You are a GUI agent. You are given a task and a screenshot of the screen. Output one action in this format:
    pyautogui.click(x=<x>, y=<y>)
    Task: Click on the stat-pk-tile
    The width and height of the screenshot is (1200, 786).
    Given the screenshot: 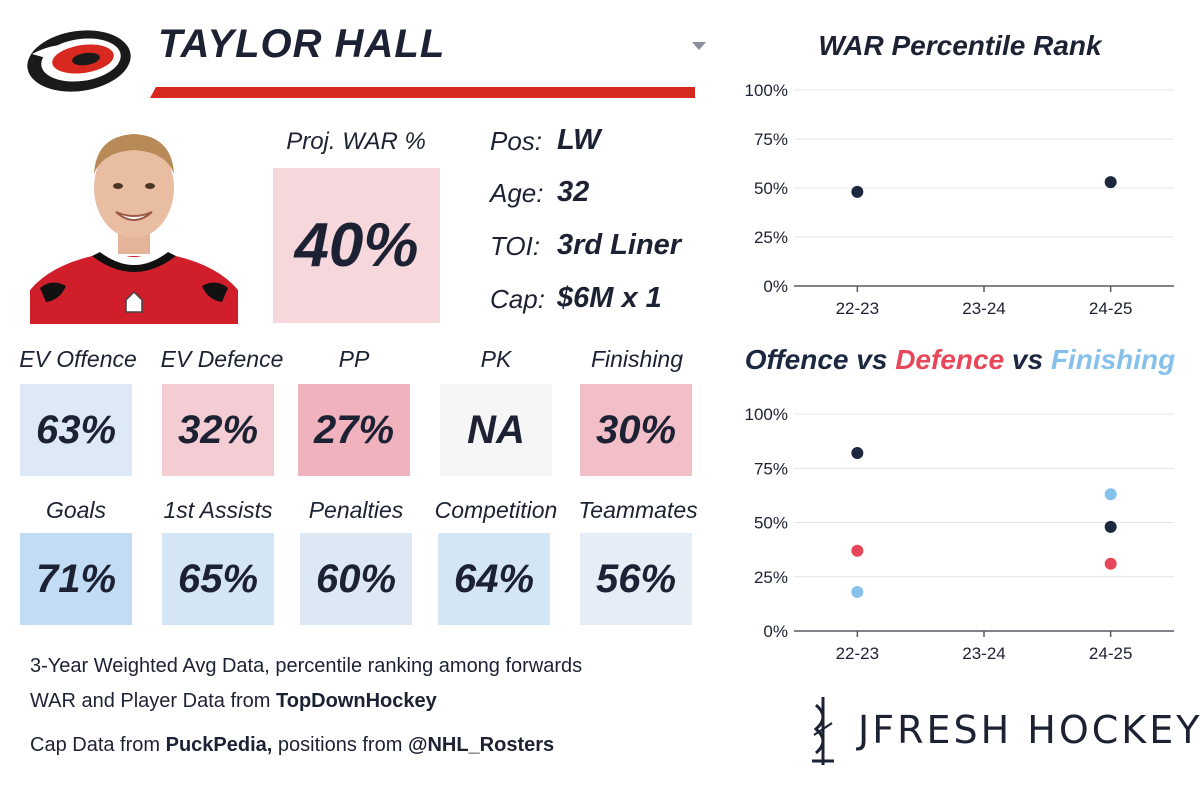 What is the action you would take?
    pyautogui.click(x=496, y=430)
    